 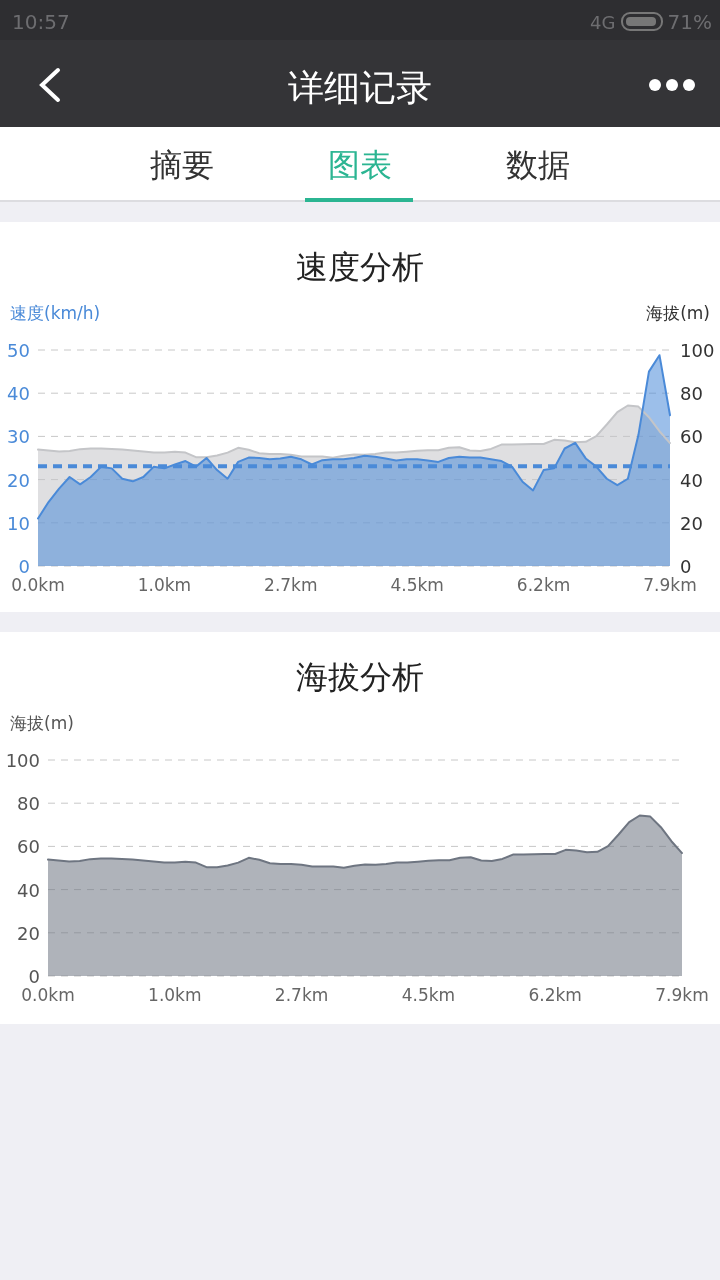 I want to click on y-axis-title: 速度(km/h), so click(x=55, y=313).